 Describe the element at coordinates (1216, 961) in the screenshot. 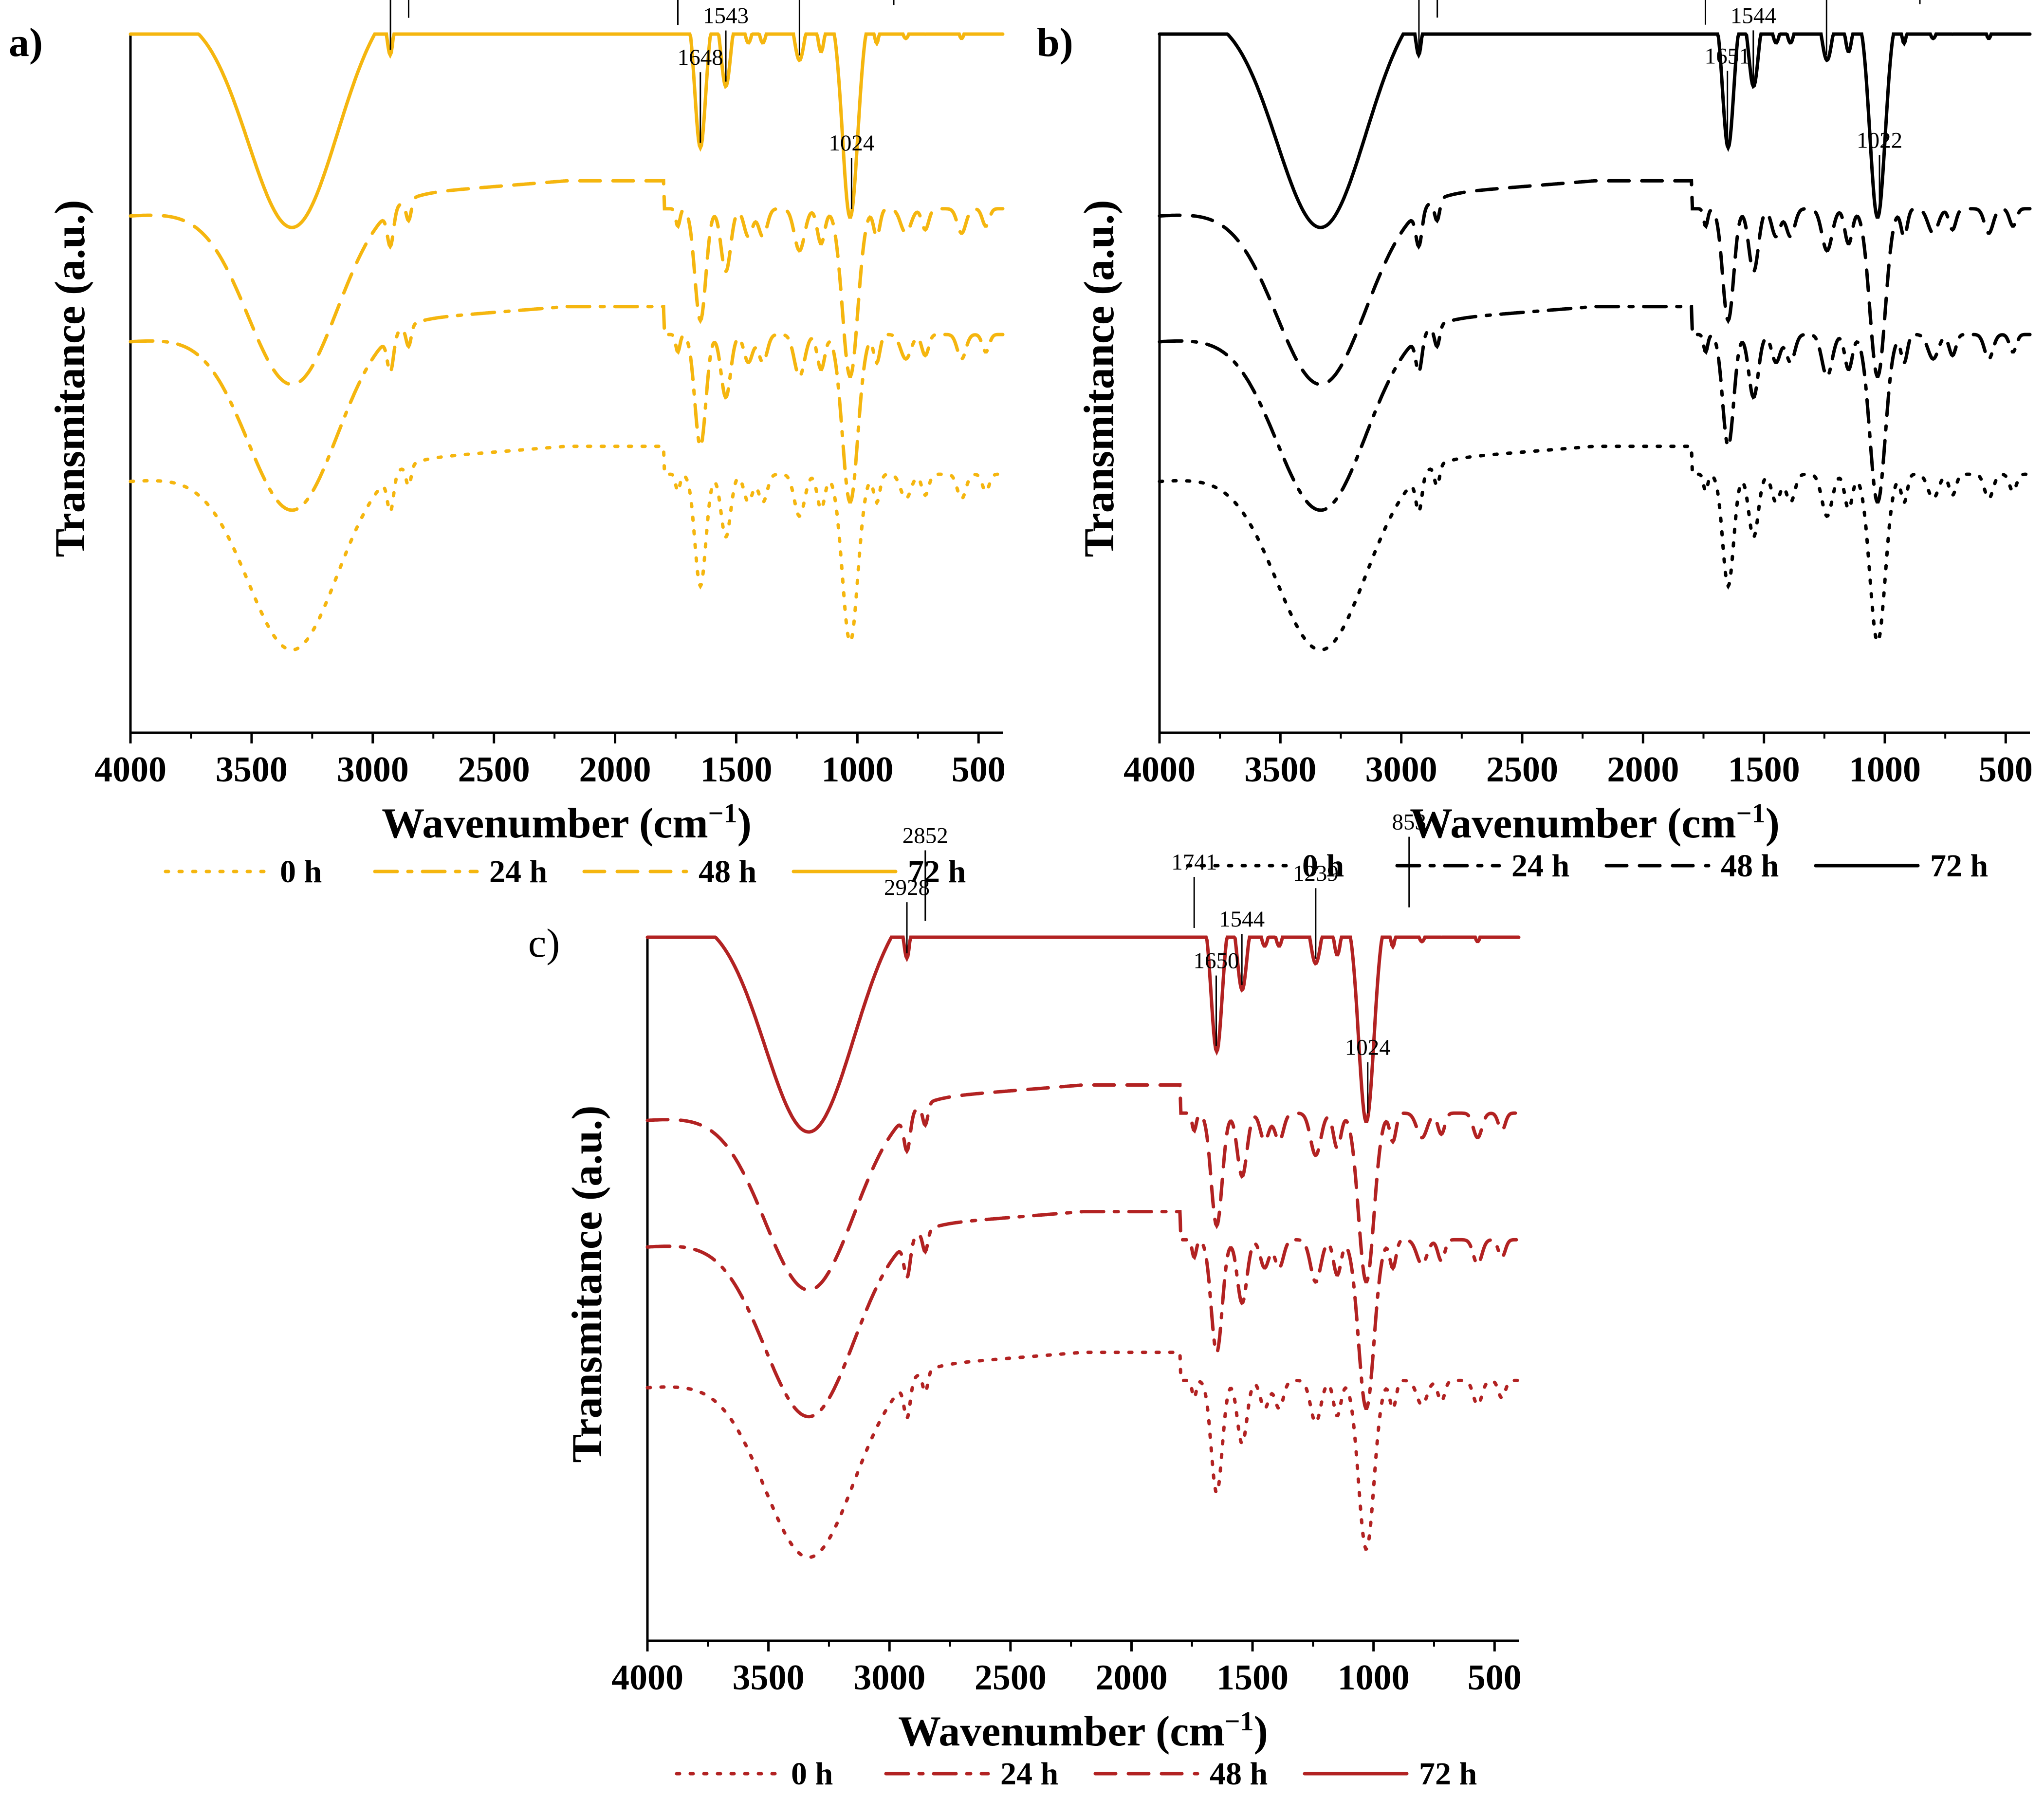

I see `peak-label: 1650` at that location.